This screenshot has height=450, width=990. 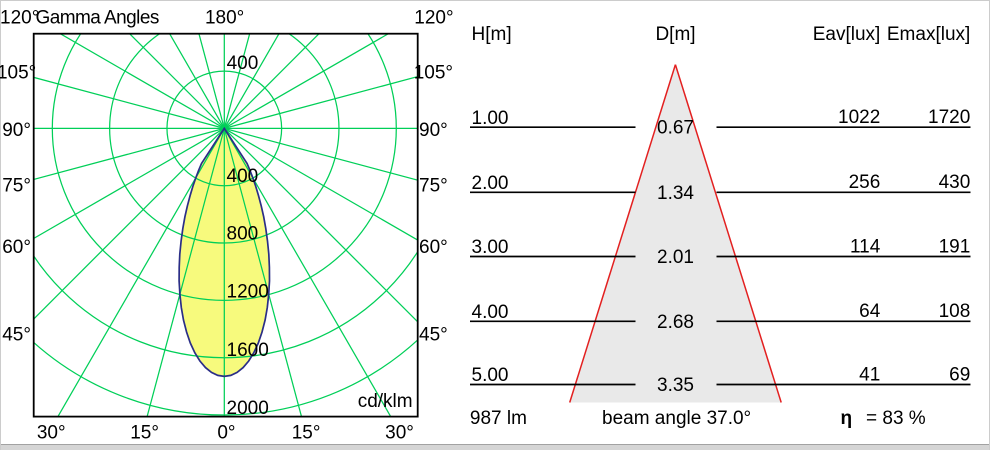 I want to click on svg-text: 3.35, so click(x=675, y=385).